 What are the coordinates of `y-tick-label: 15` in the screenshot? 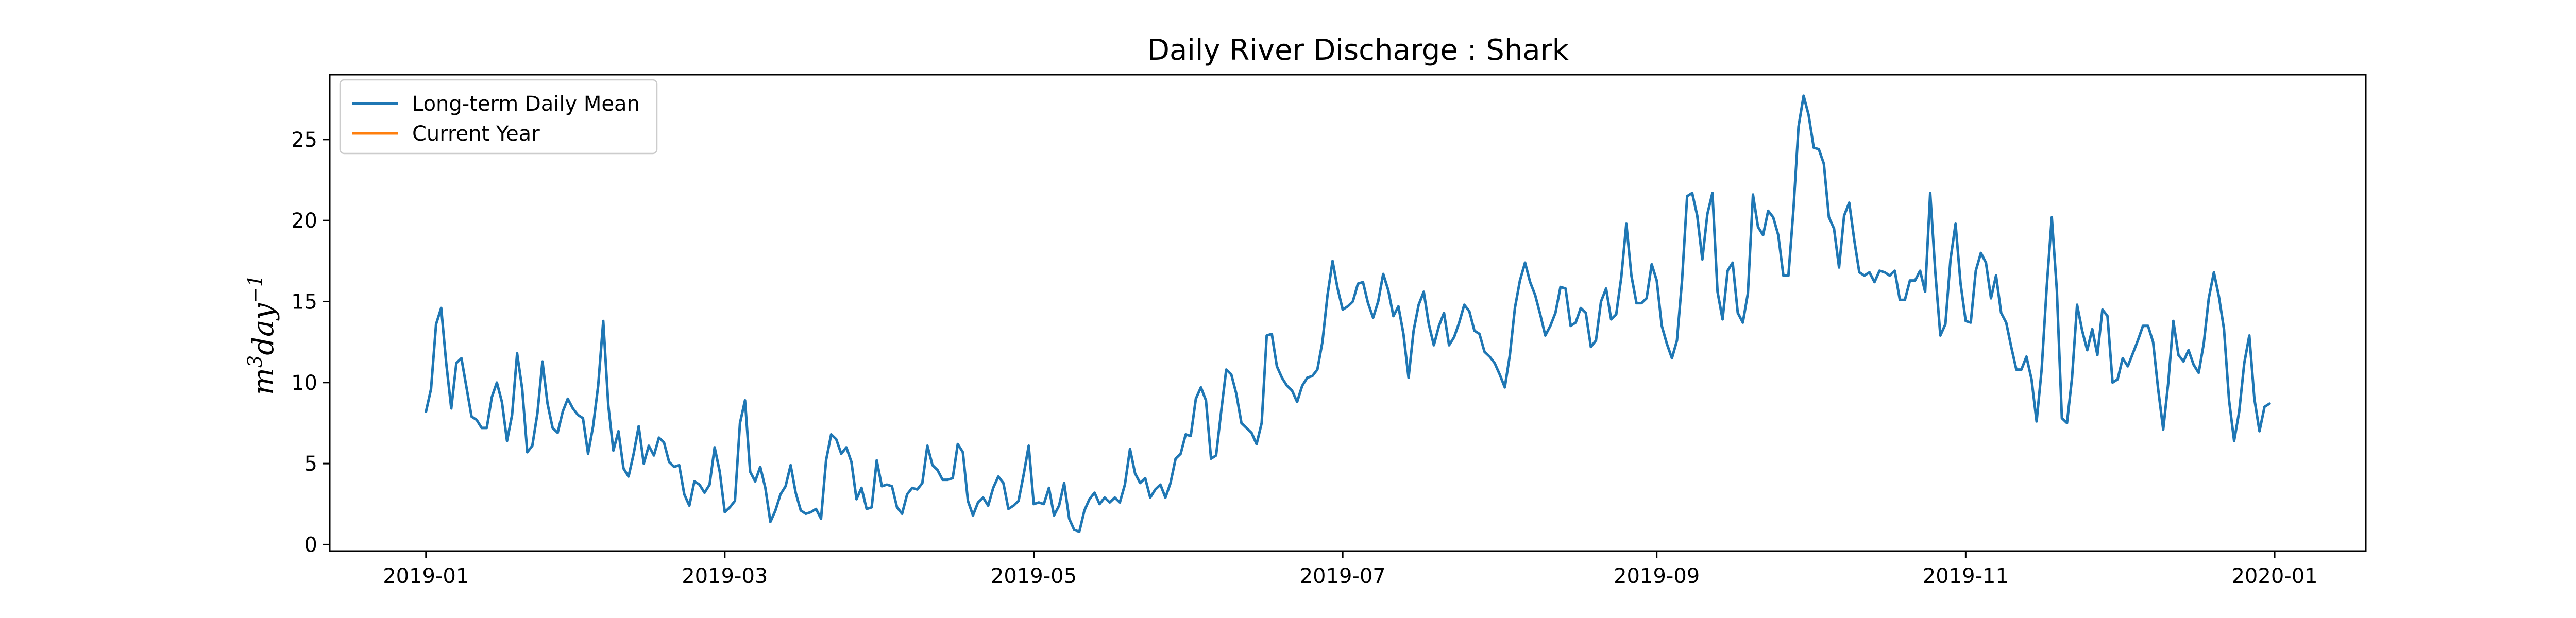 It's located at (304, 302).